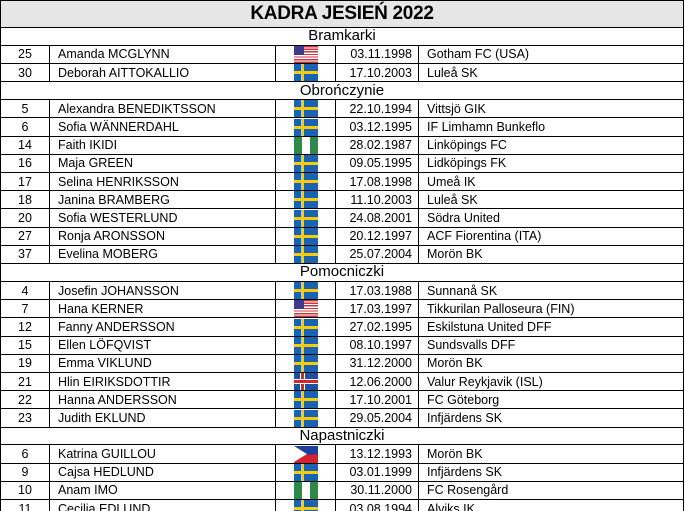 This screenshot has height=511, width=685. I want to click on player-row: 14 Faith IKIDI 28.02.1987 Linköpings FC, so click(342, 145).